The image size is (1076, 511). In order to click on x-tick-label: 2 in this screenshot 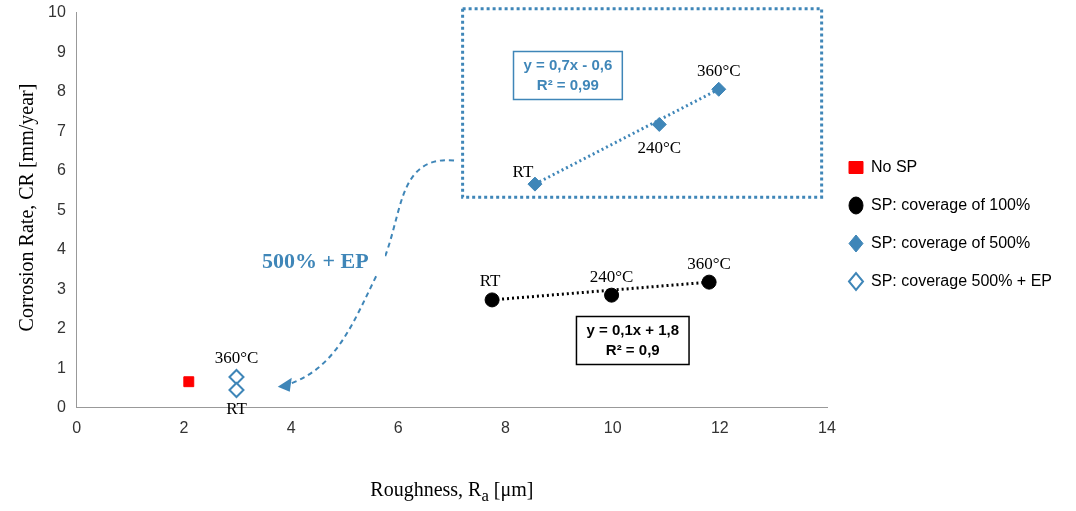, I will do `click(184, 427)`.